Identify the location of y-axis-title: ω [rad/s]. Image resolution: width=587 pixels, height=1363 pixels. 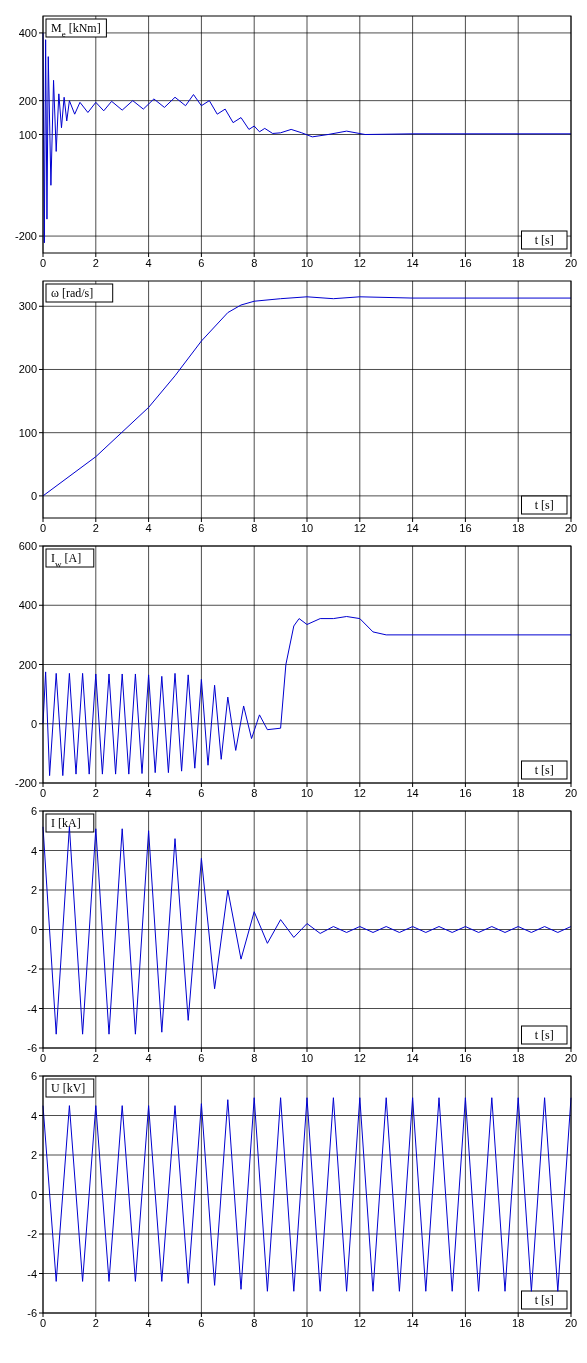
(72, 293).